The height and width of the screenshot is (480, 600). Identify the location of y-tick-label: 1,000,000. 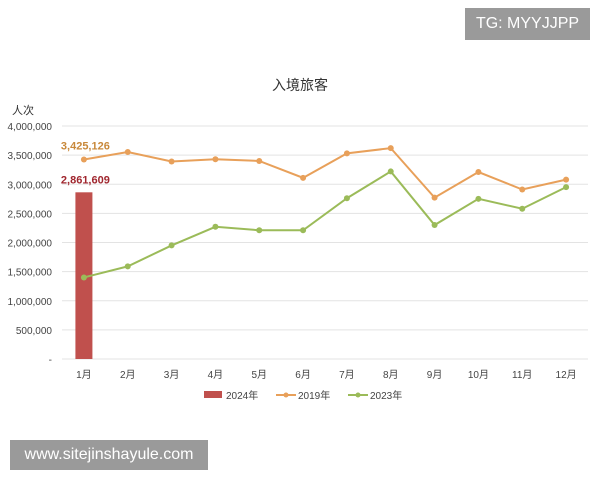
(30, 302).